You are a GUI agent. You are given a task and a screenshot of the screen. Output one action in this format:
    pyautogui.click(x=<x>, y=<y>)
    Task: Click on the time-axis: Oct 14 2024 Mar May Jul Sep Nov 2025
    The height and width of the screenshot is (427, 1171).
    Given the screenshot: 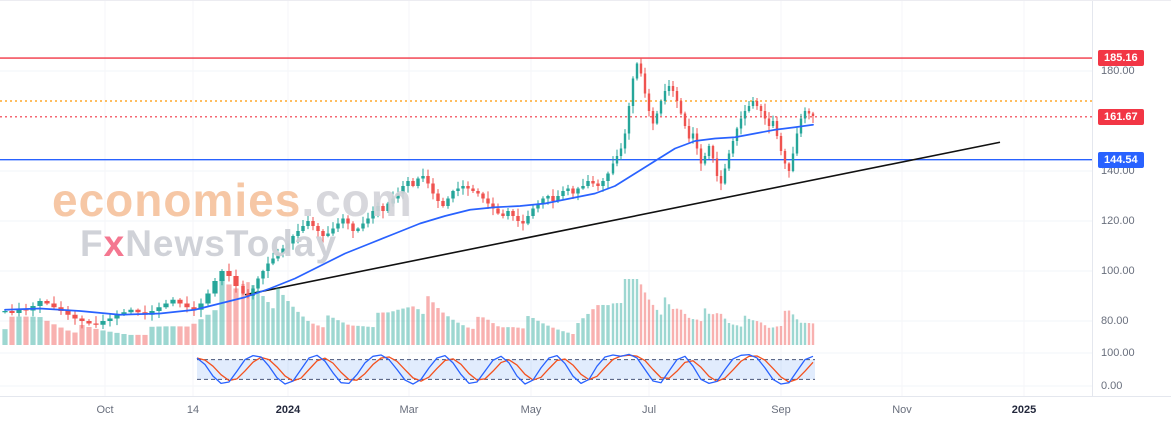 What is the action you would take?
    pyautogui.click(x=585, y=411)
    